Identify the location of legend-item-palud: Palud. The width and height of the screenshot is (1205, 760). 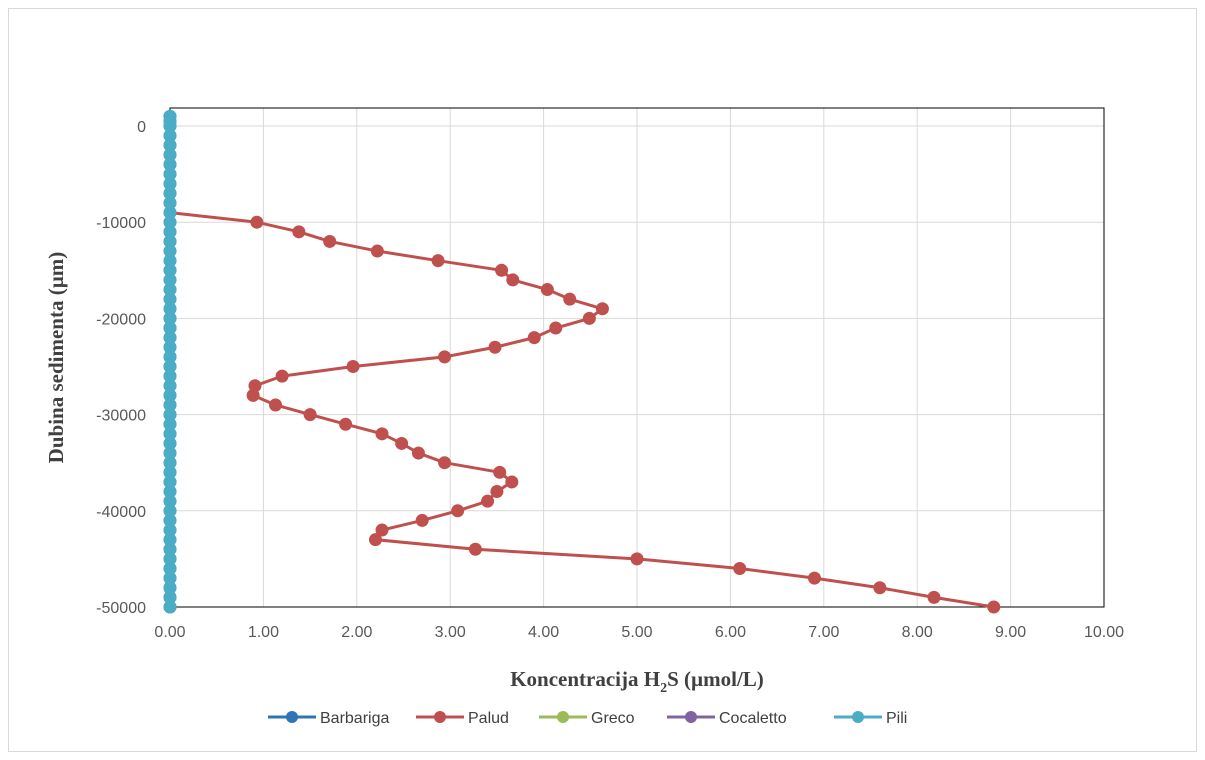
(462, 718).